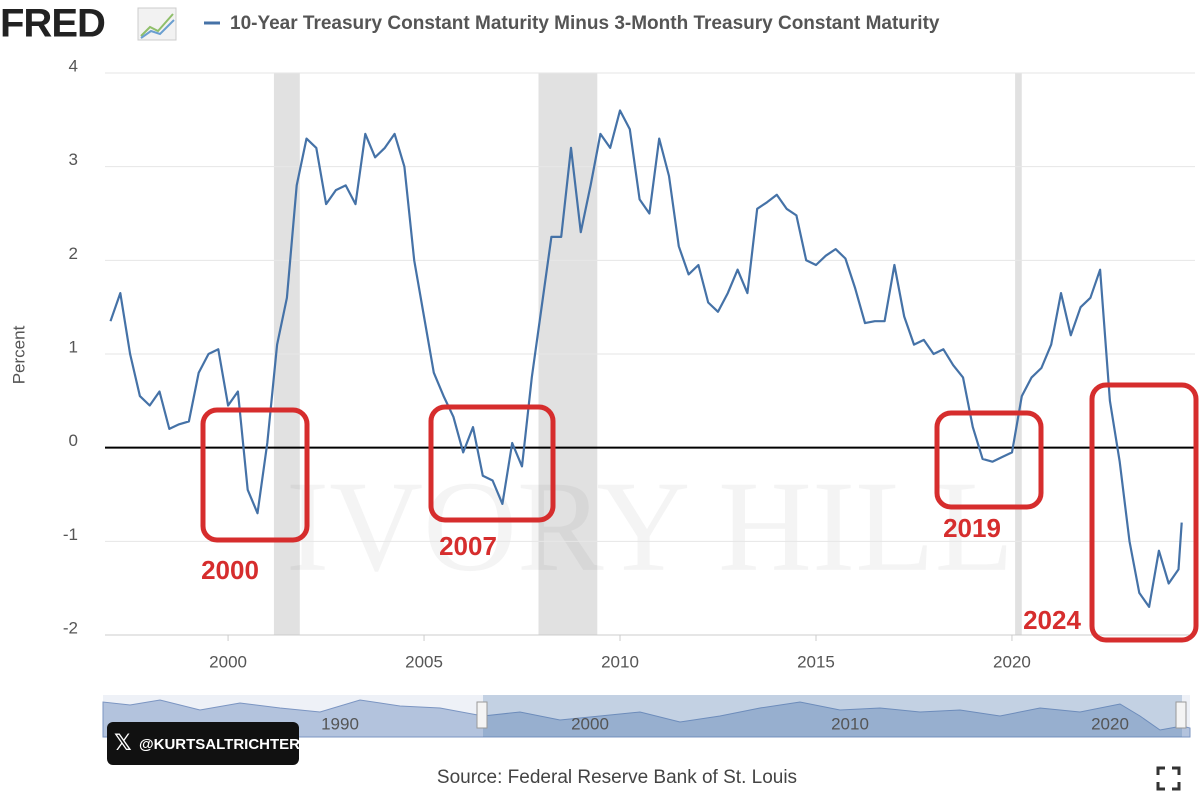 The height and width of the screenshot is (803, 1200). What do you see at coordinates (340, 723) in the screenshot?
I see `navigator-tick-label: 1990` at bounding box center [340, 723].